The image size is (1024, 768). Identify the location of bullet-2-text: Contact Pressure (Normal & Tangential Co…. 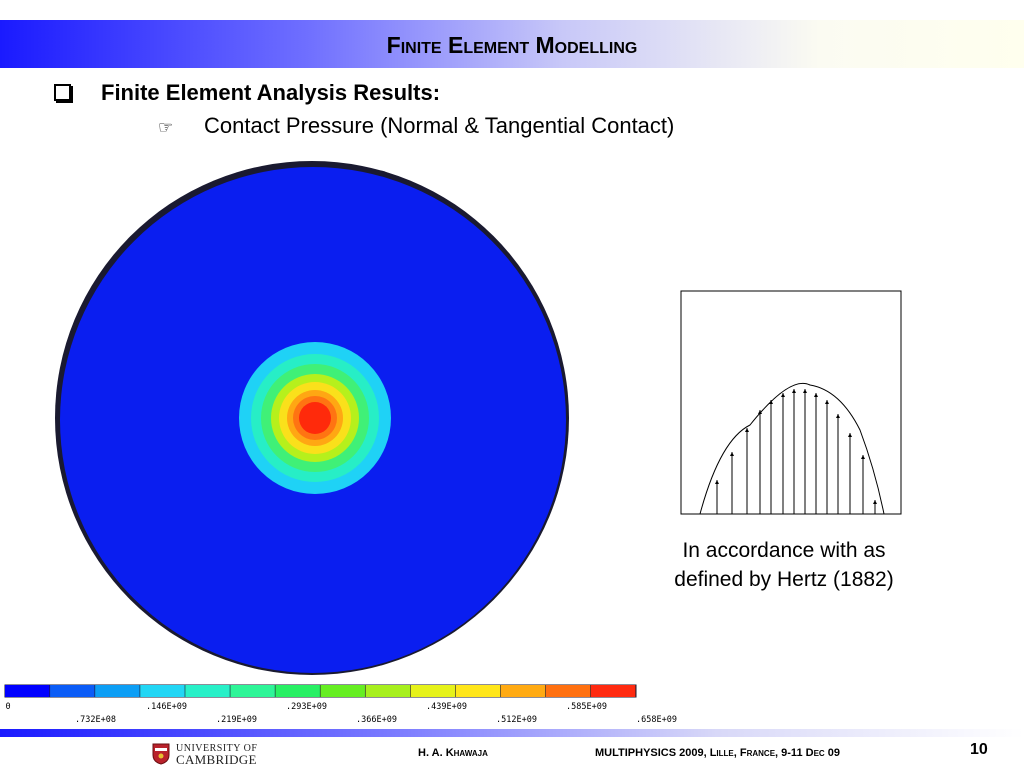
(439, 125).